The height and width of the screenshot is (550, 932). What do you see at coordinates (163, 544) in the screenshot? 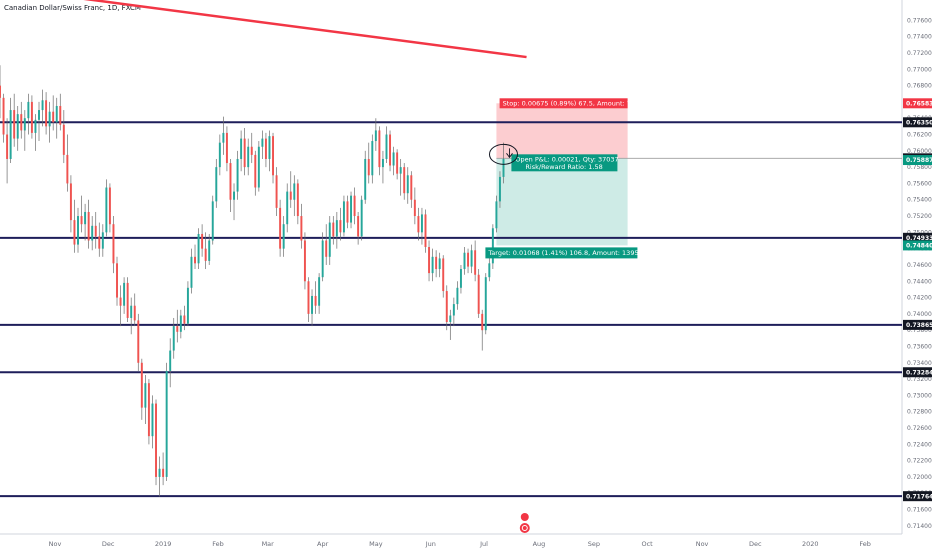
I see `x-tick-label: 2019` at bounding box center [163, 544].